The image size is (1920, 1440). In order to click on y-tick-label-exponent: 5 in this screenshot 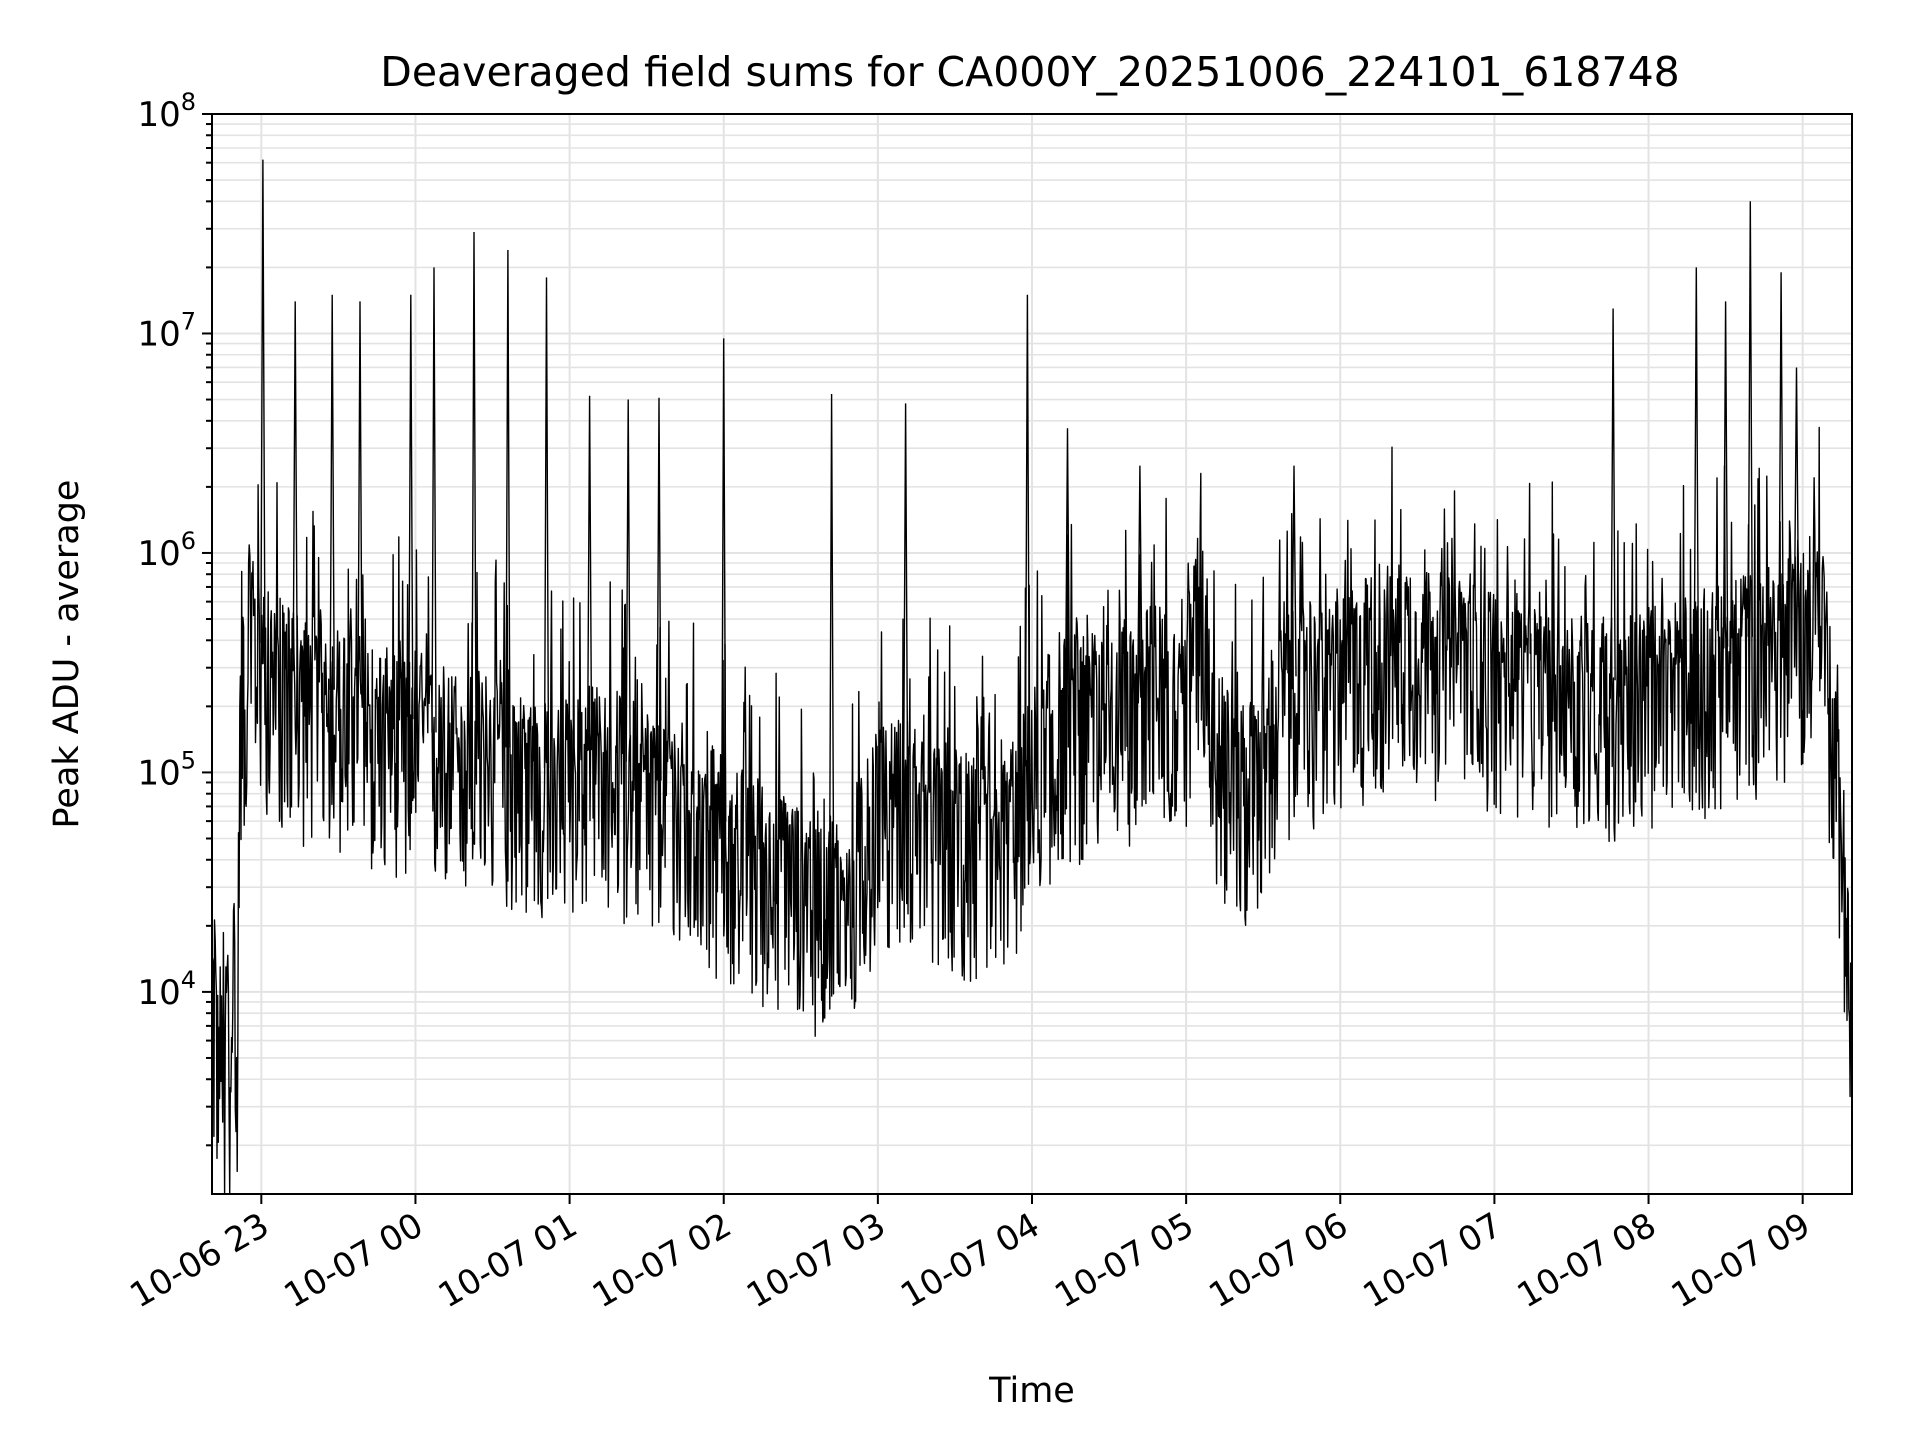, I will do `click(188, 760)`.